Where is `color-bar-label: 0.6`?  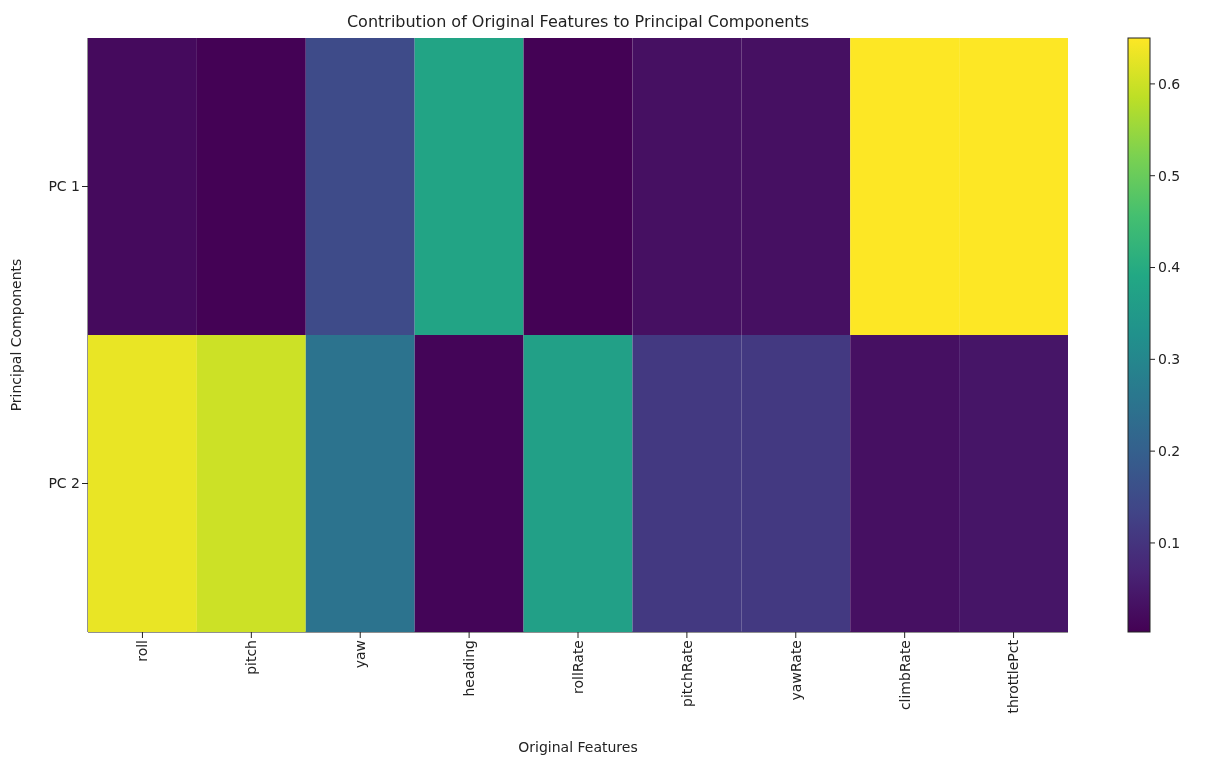
color-bar-label: 0.6 is located at coordinates (1169, 83).